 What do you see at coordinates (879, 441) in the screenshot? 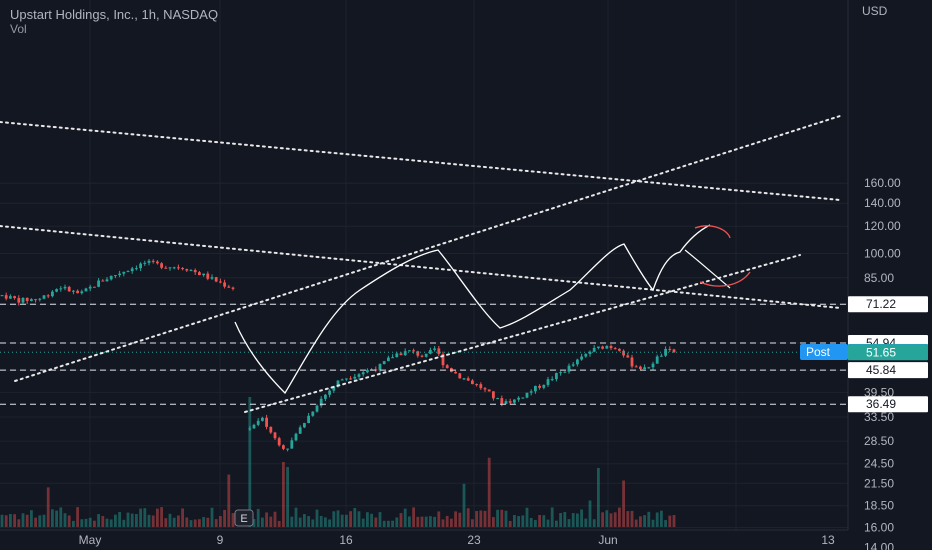
I see `y-tick-label-5: 28.50` at bounding box center [879, 441].